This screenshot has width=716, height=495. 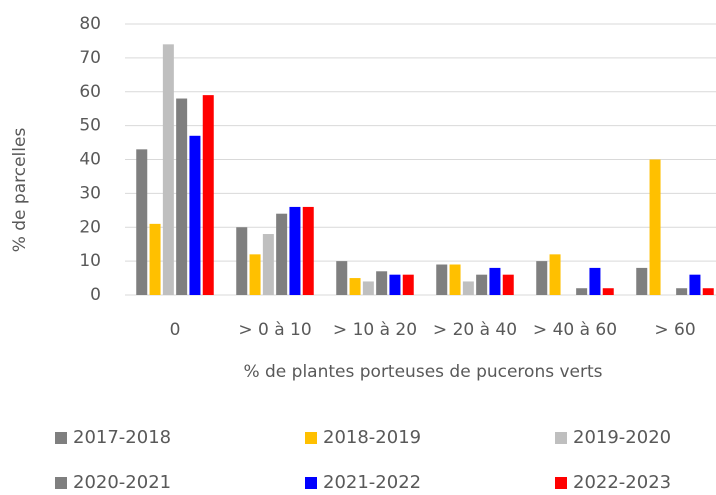 What do you see at coordinates (372, 437) in the screenshot?
I see `legend-label: 2018-2019` at bounding box center [372, 437].